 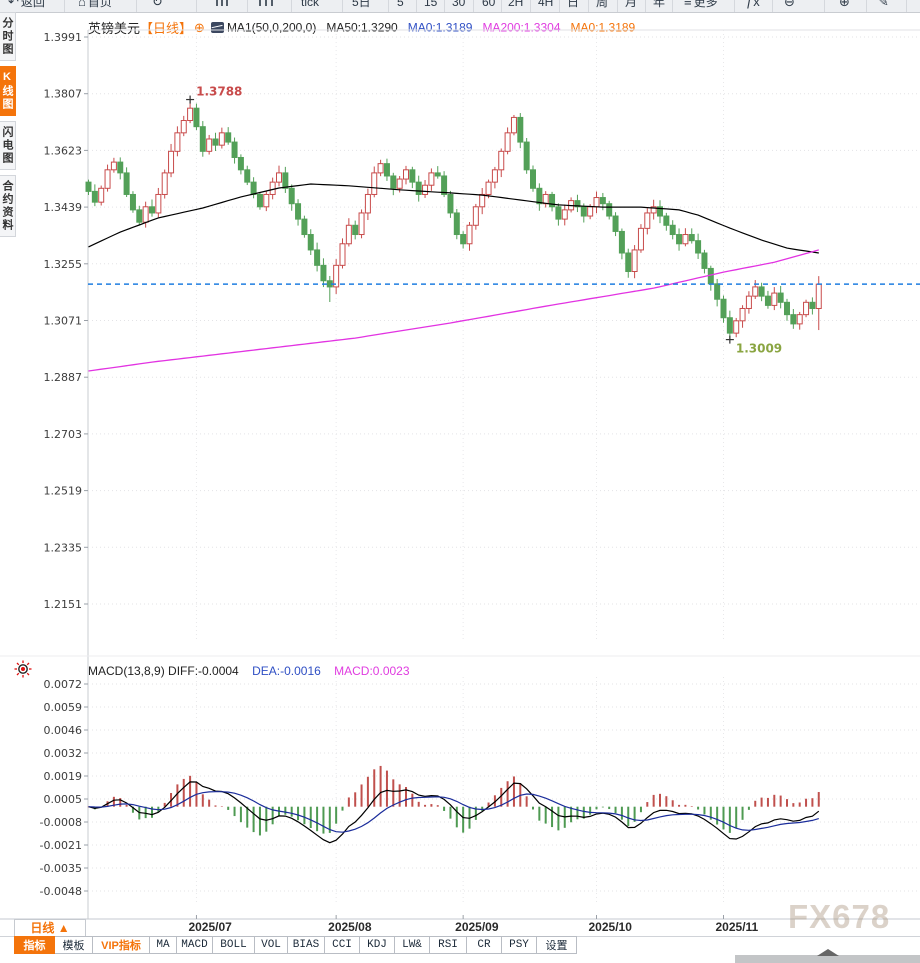 I want to click on indicator-tab-LW&: LW&, so click(x=412, y=945).